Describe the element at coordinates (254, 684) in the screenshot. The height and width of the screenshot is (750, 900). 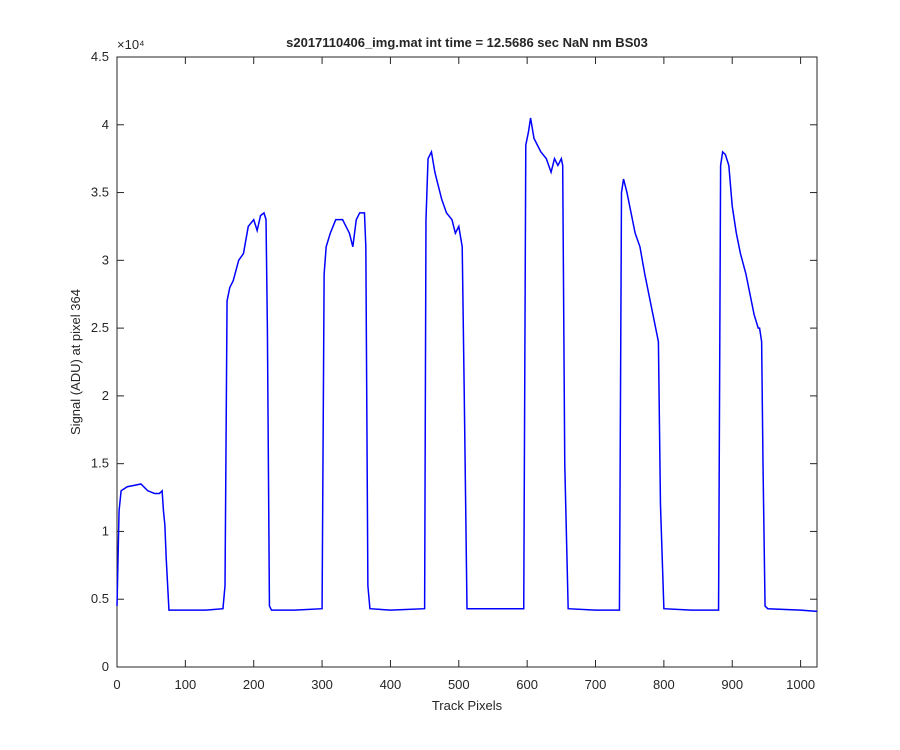
I see `x-tick-label: 200` at that location.